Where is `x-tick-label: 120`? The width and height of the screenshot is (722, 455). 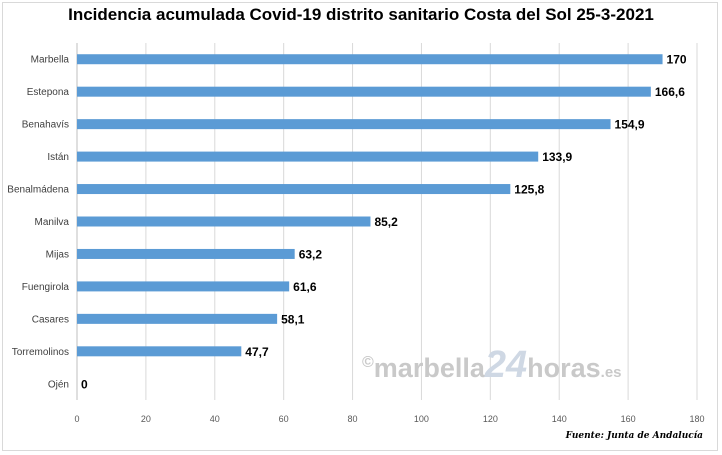
x-tick-label: 120 is located at coordinates (490, 419).